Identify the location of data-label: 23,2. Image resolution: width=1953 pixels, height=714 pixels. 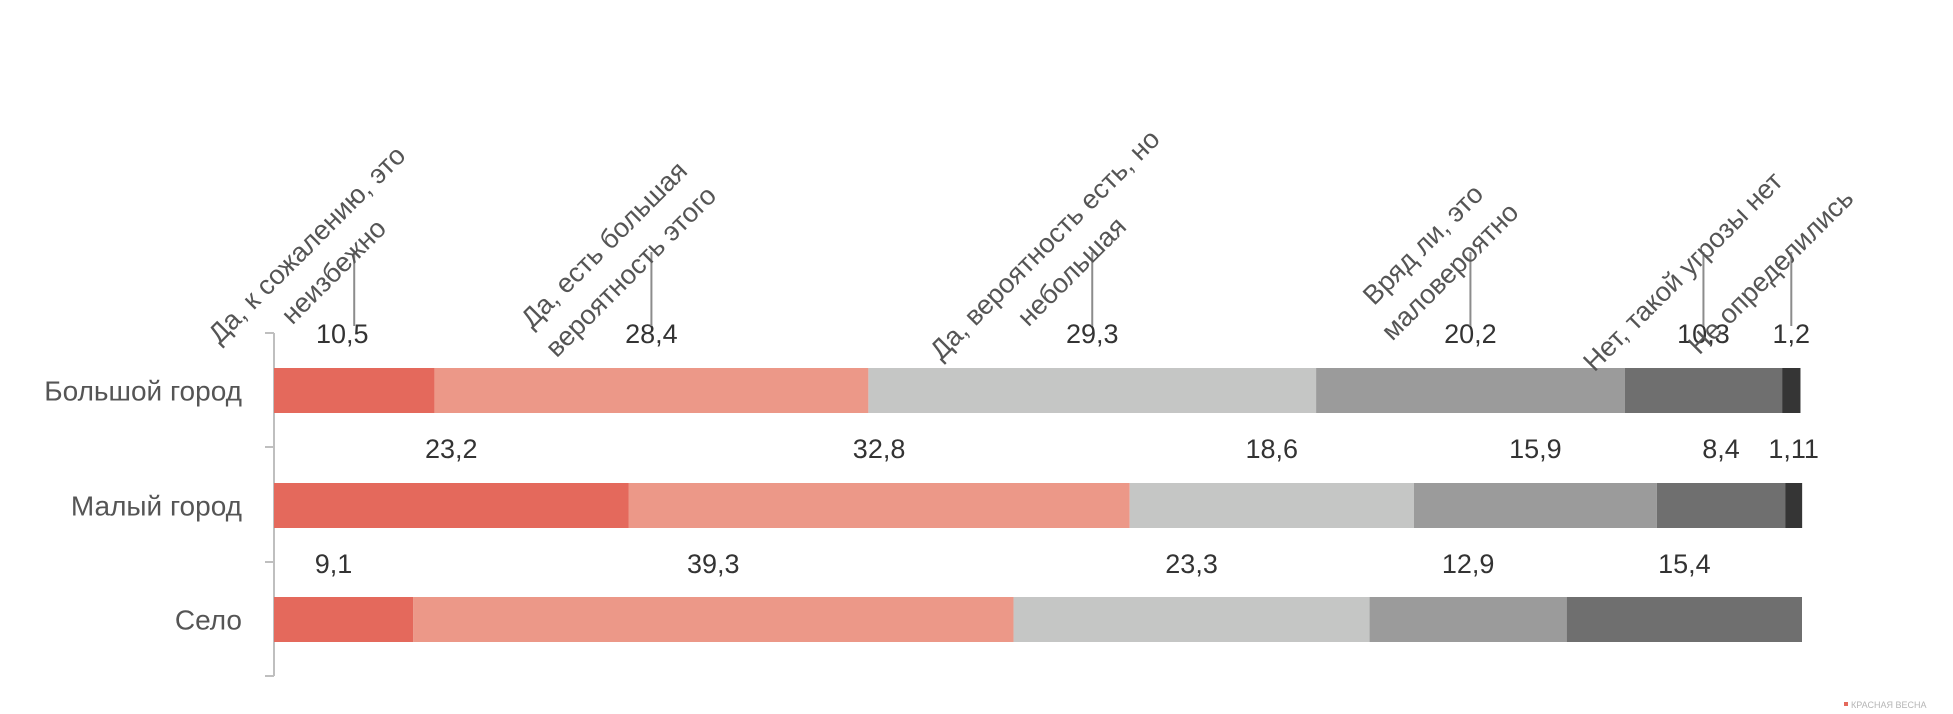
(451, 449).